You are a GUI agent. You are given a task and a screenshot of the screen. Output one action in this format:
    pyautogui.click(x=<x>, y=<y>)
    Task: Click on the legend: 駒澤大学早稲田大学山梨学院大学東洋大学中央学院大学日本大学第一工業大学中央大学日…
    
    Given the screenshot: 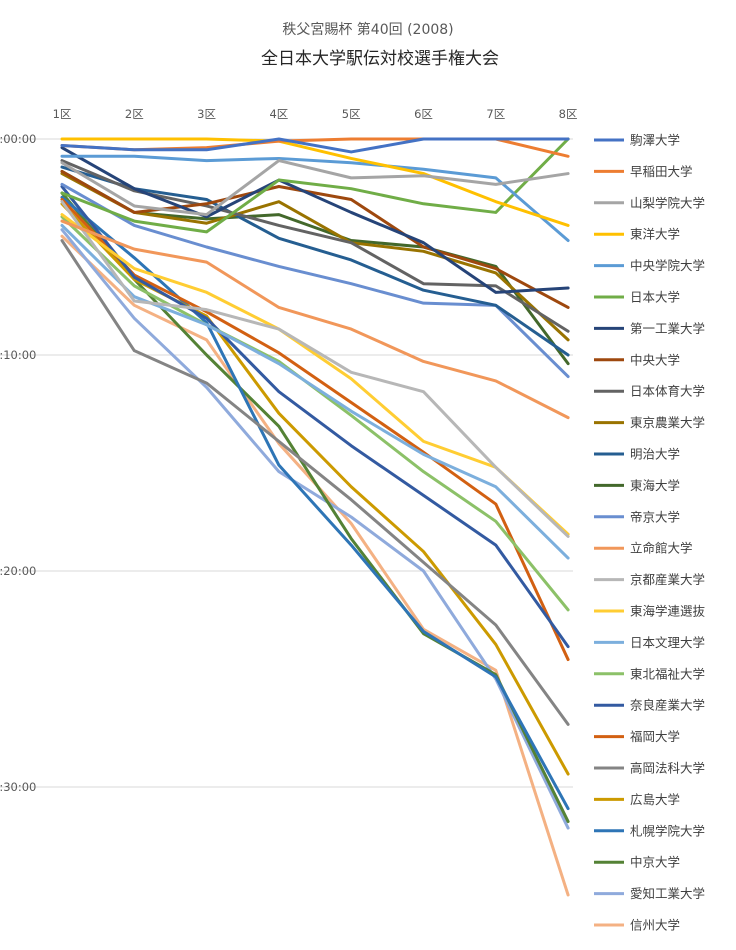 What is the action you would take?
    pyautogui.click(x=650, y=533)
    